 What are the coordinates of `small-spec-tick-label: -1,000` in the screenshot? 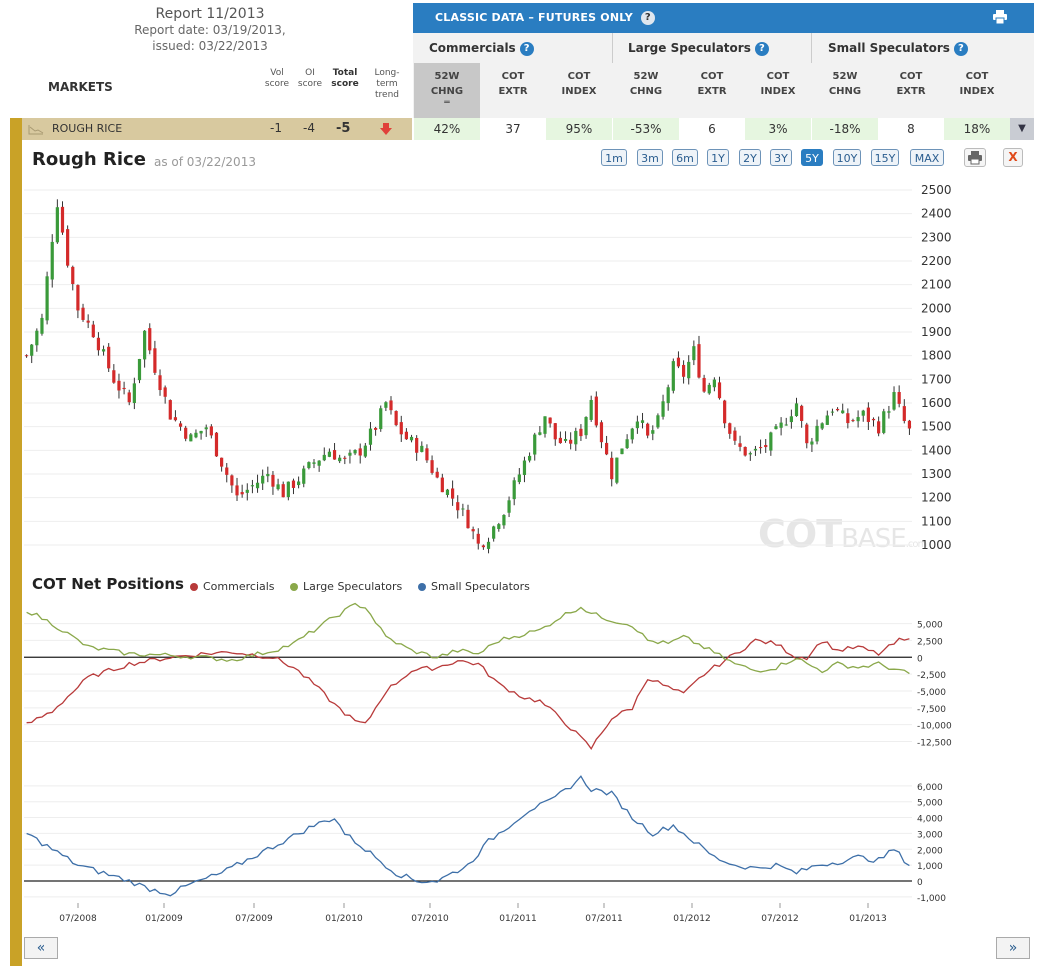 It's located at (931, 899).